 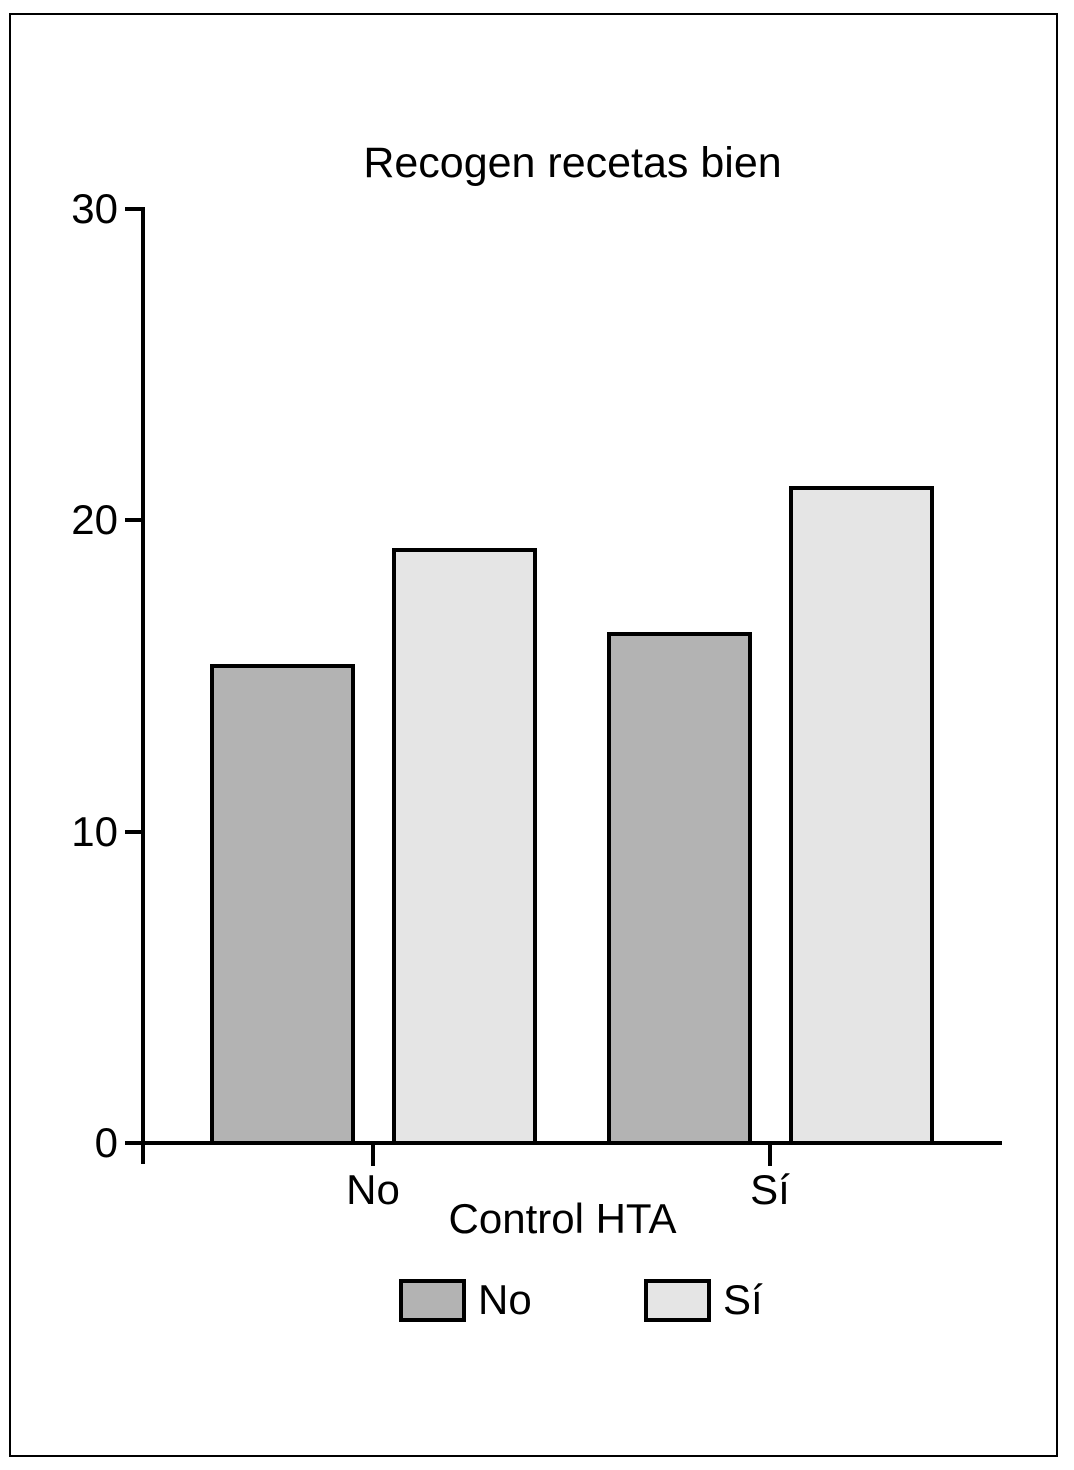 What do you see at coordinates (505, 1299) in the screenshot?
I see `legend-label-no: No` at bounding box center [505, 1299].